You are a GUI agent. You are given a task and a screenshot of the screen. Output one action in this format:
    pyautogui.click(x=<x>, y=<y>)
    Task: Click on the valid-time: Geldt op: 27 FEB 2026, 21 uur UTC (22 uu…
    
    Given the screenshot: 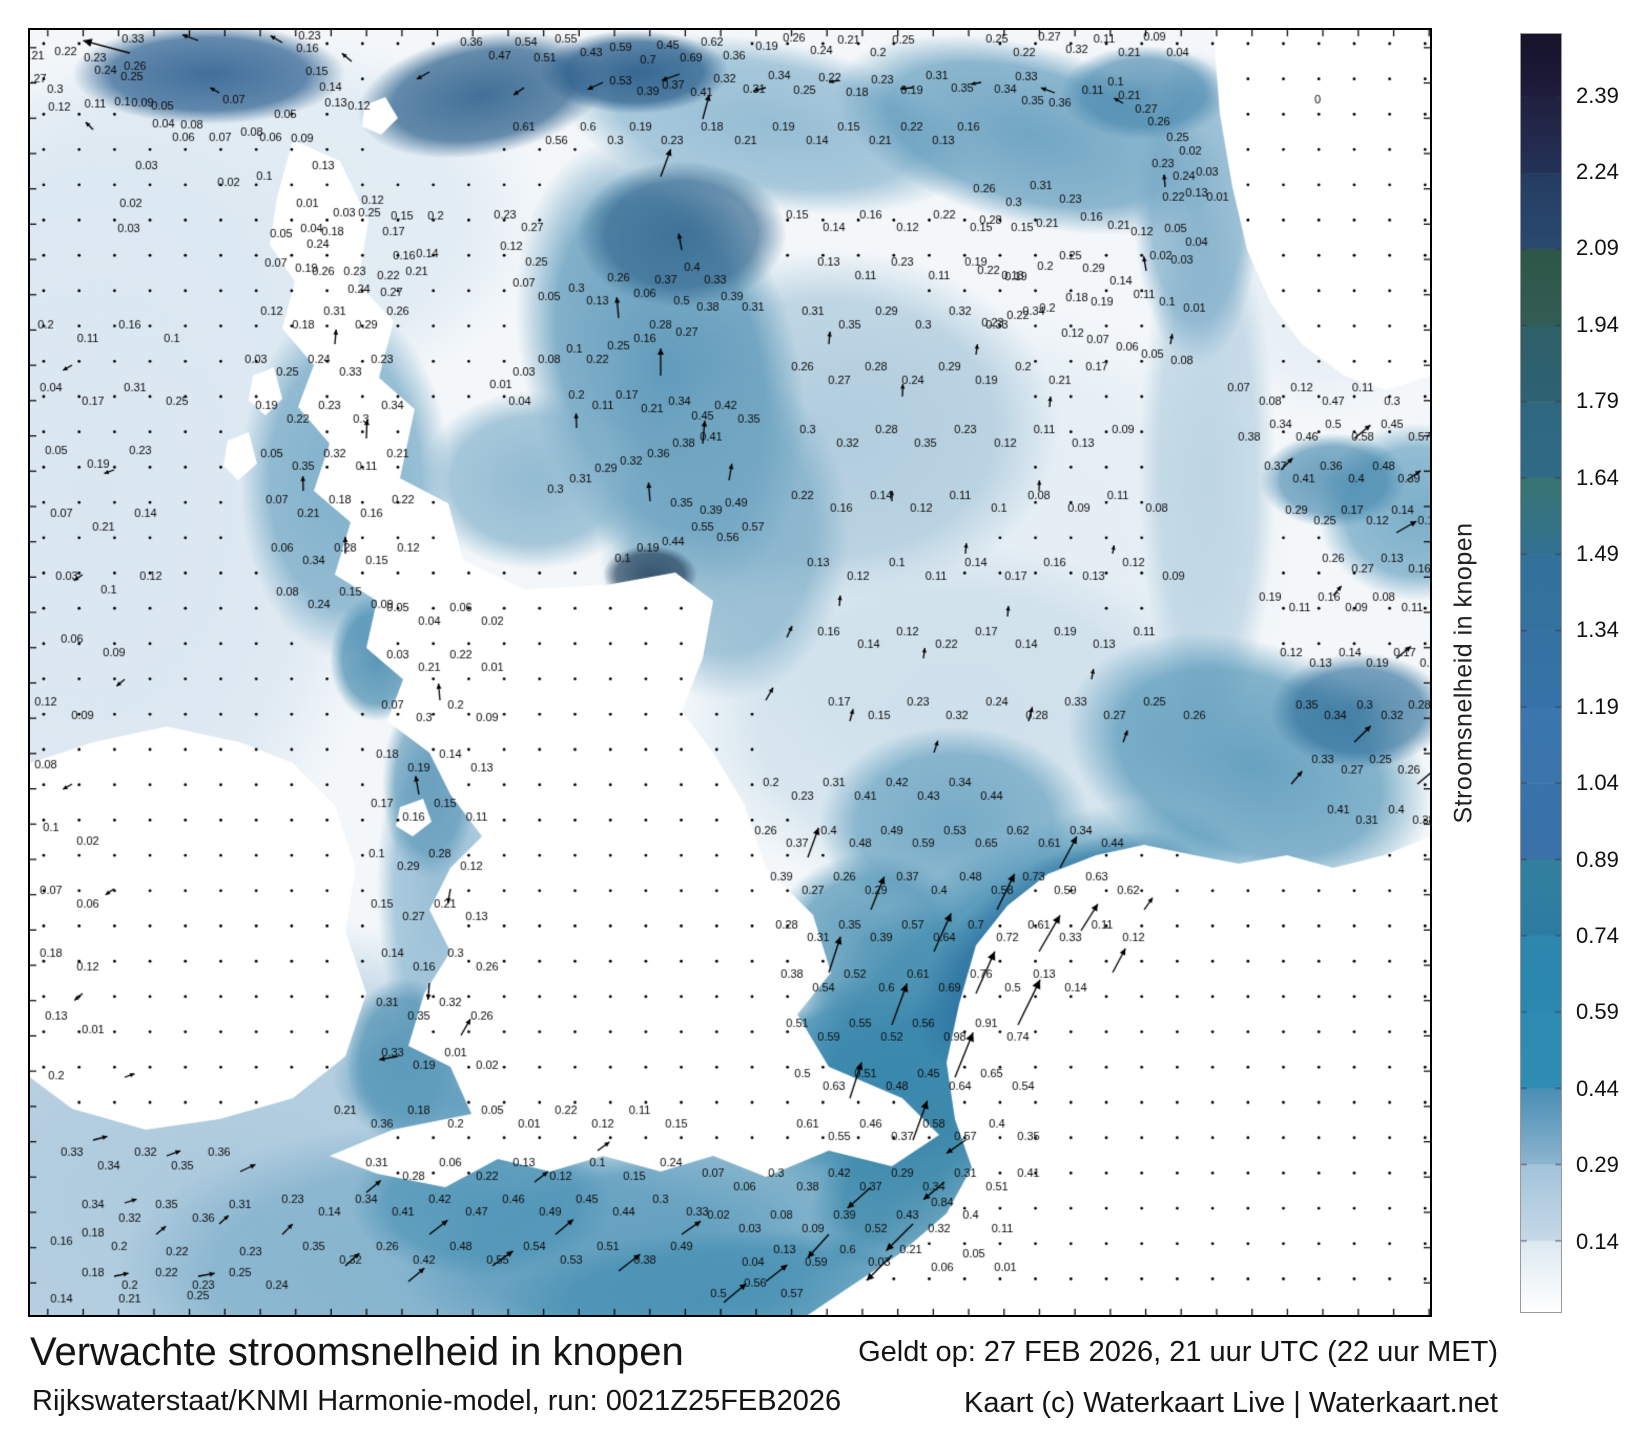 What is the action you would take?
    pyautogui.click(x=1178, y=1352)
    